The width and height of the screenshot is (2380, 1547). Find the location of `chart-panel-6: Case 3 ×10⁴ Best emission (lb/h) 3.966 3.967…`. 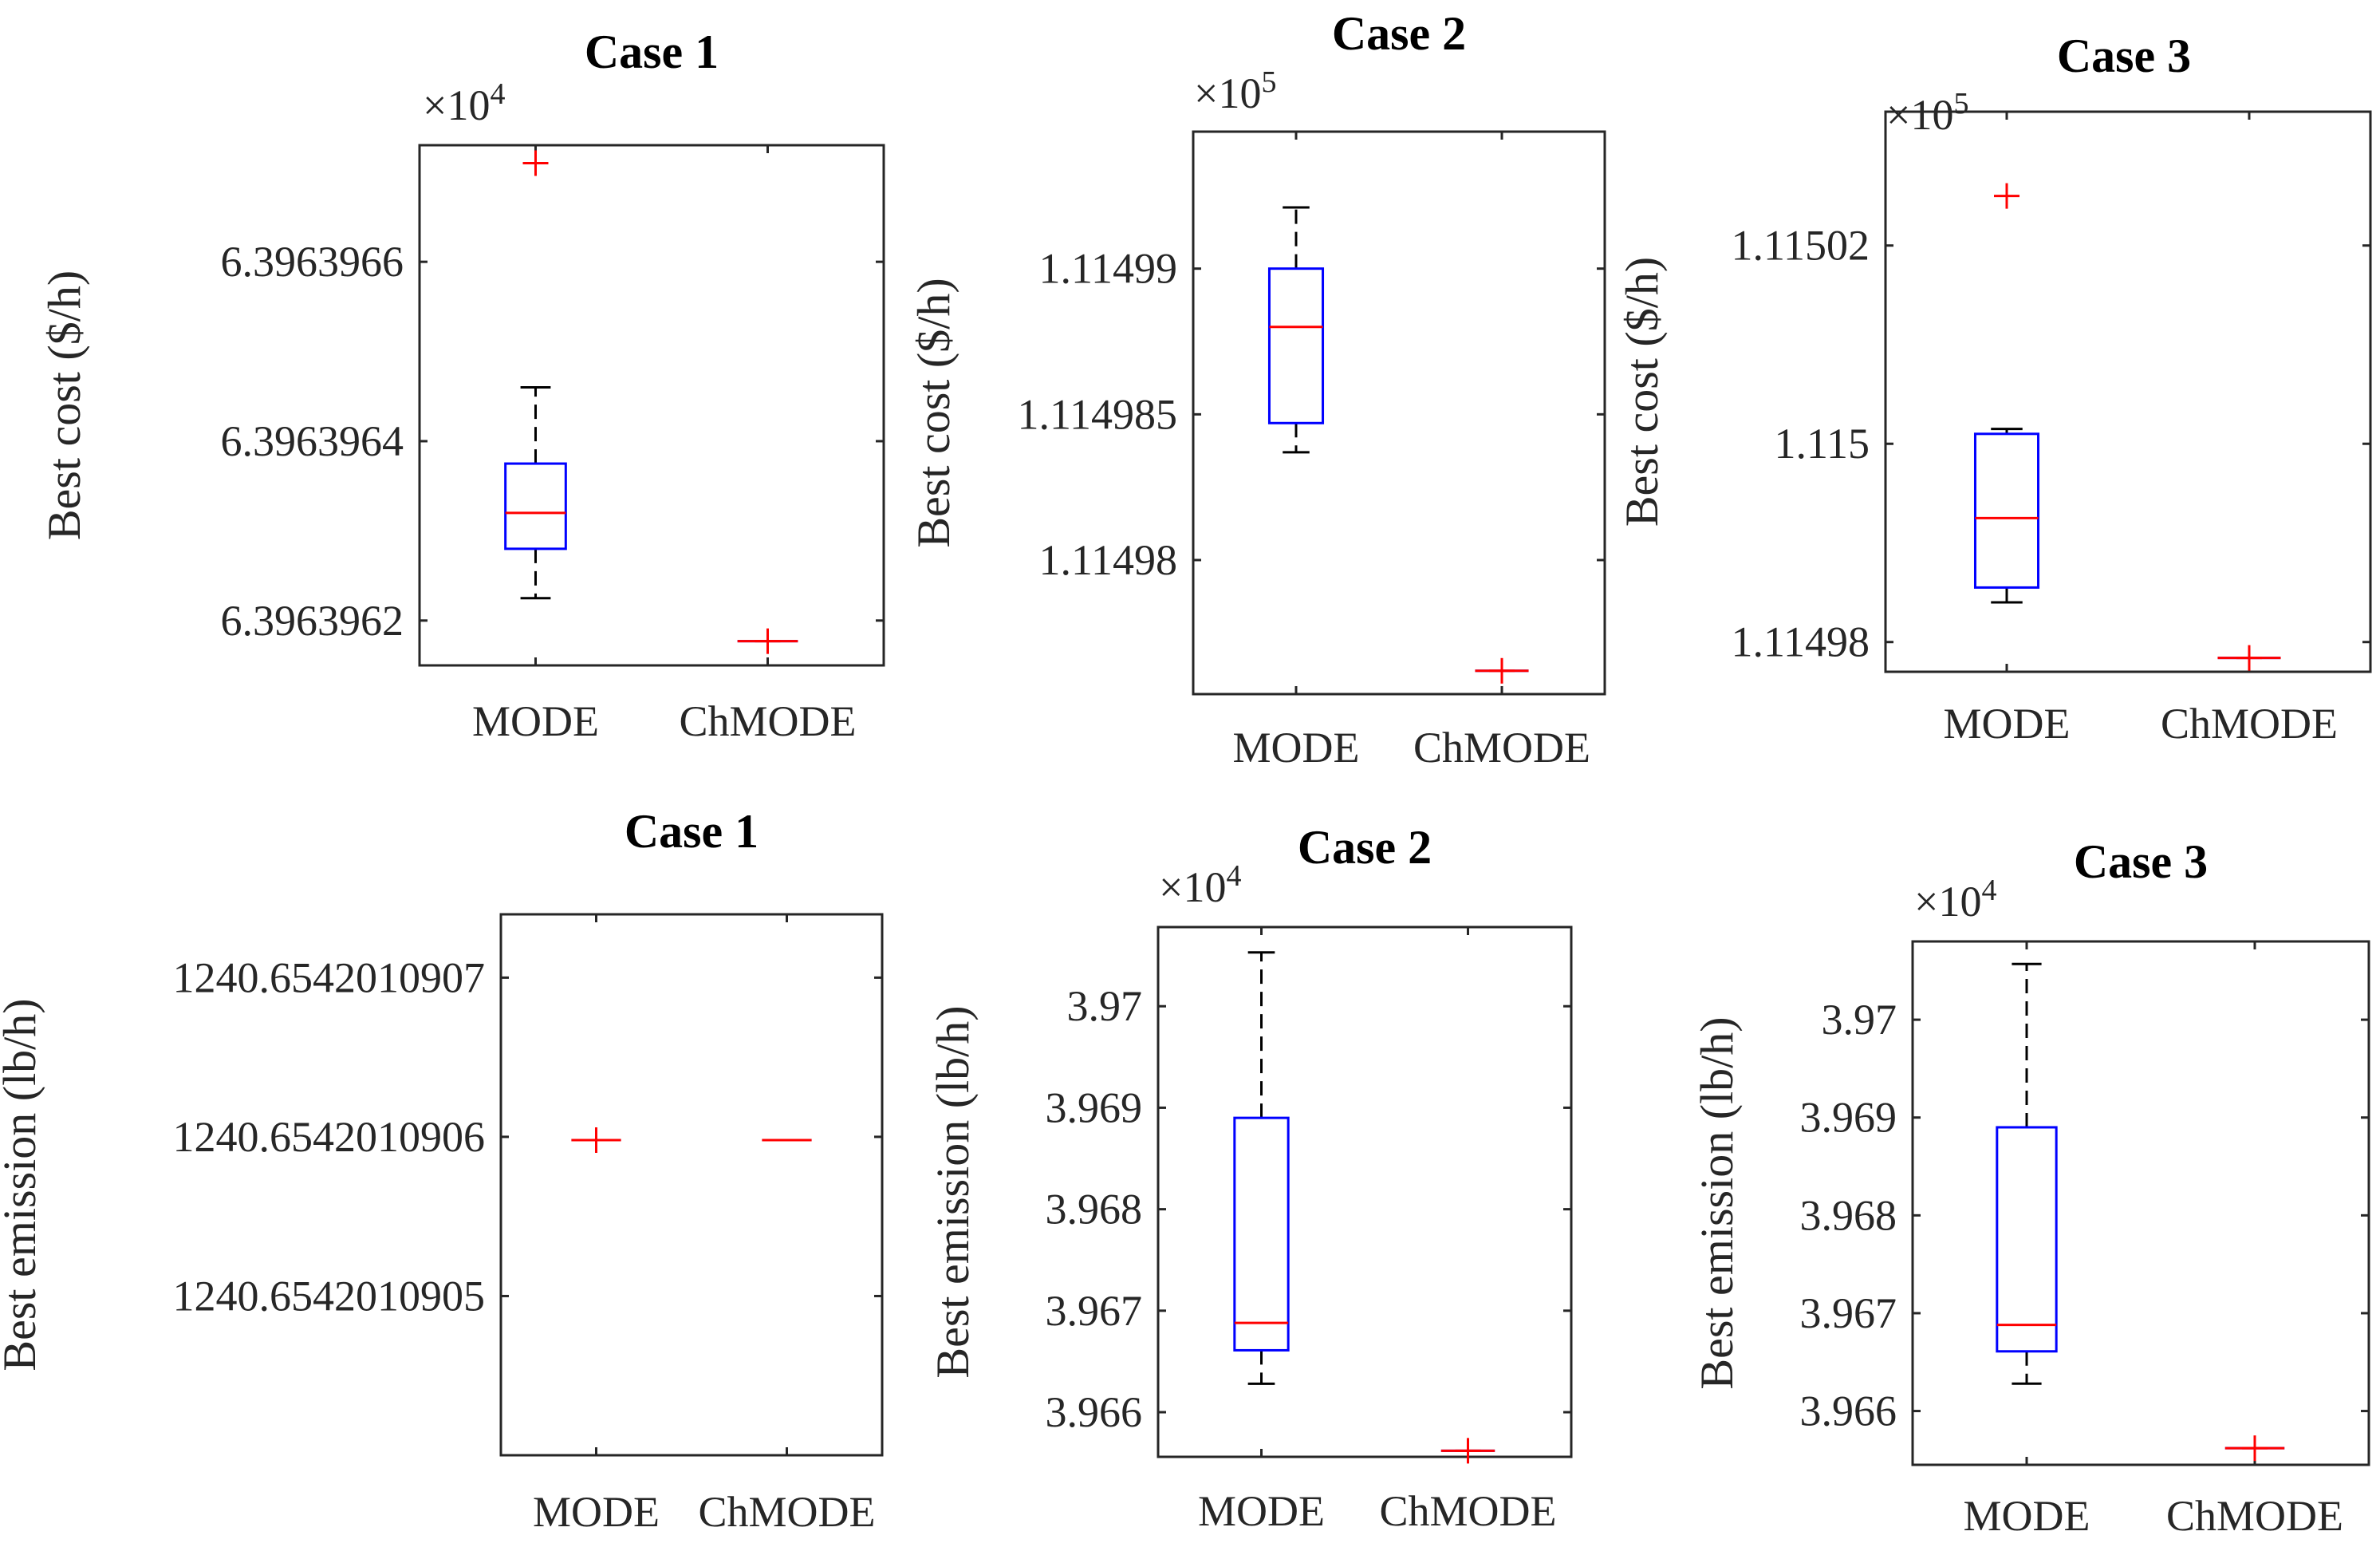

chart-panel-6: Case 3 ×10⁴ Best emission (lb/h) 3.966 3.967… is located at coordinates (2030, 1187).